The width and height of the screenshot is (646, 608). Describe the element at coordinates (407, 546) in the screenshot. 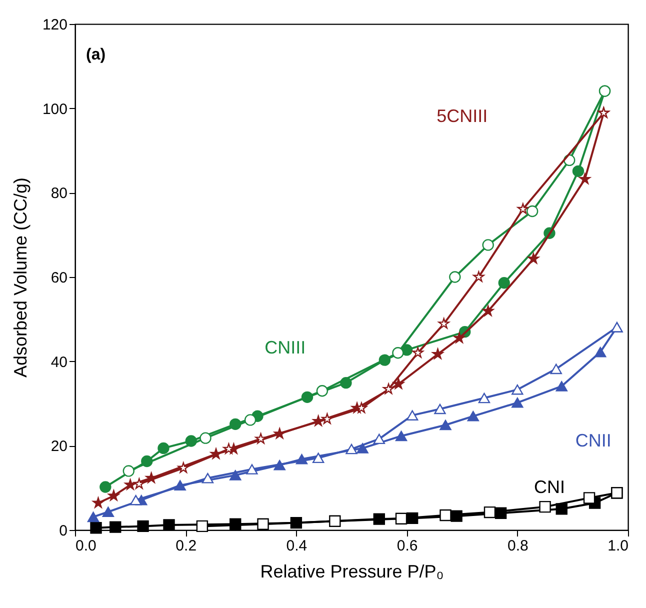

I see `x-tick-label: 0.6` at that location.